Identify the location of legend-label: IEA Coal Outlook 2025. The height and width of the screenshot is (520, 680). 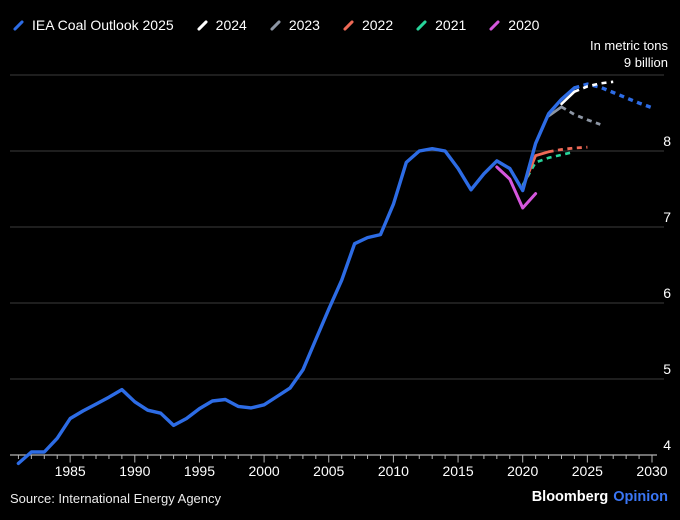
(103, 25).